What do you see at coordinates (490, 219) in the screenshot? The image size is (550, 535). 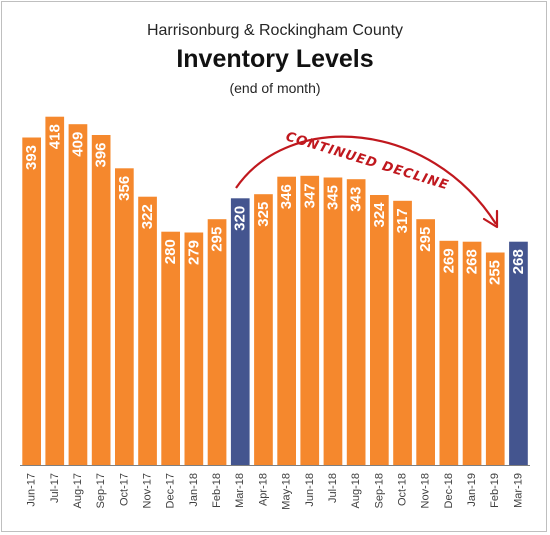 I see `annotation-arrow-head` at bounding box center [490, 219].